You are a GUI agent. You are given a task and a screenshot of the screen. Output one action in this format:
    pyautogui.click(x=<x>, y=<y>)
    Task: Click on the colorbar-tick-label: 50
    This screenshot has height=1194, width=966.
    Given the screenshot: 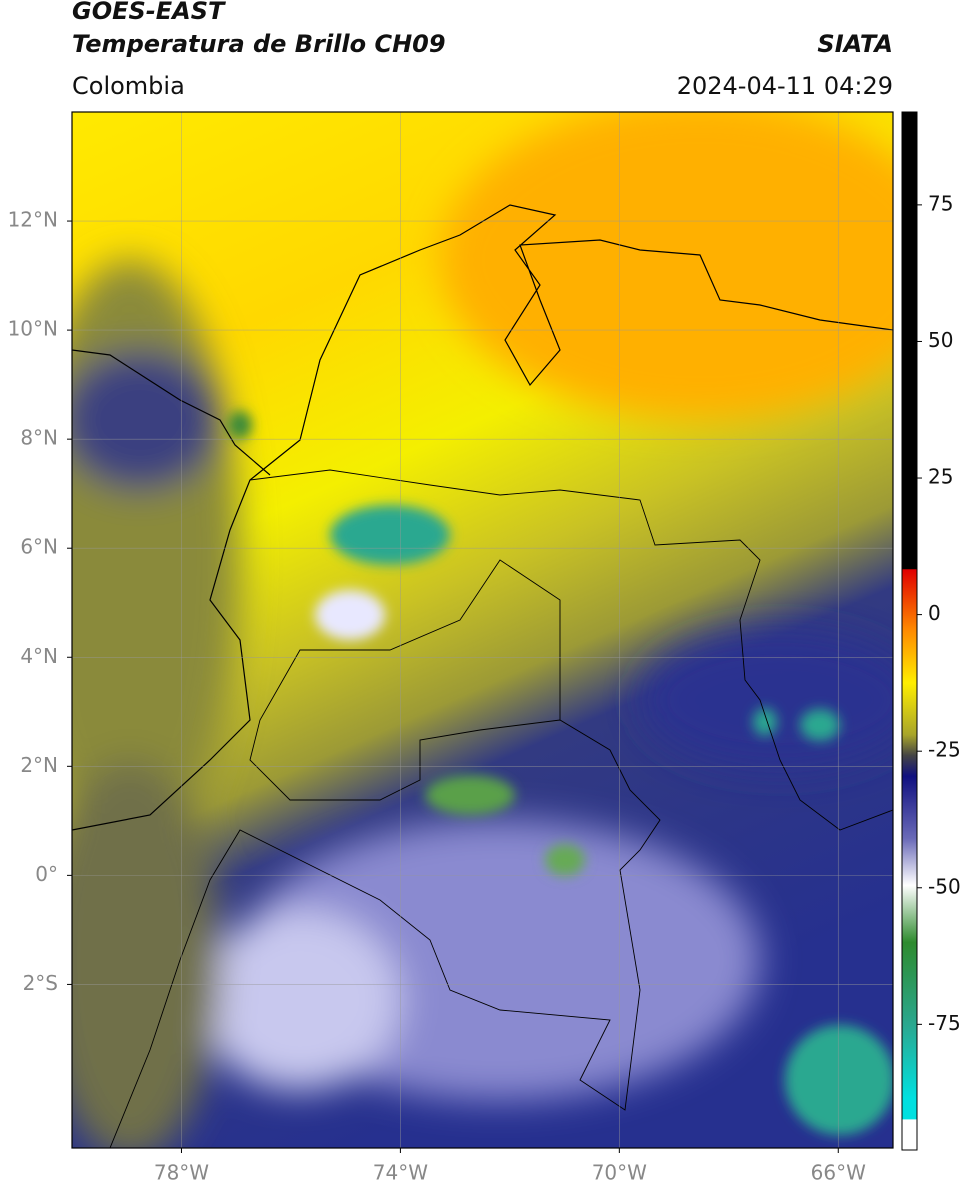 What is the action you would take?
    pyautogui.click(x=940, y=340)
    